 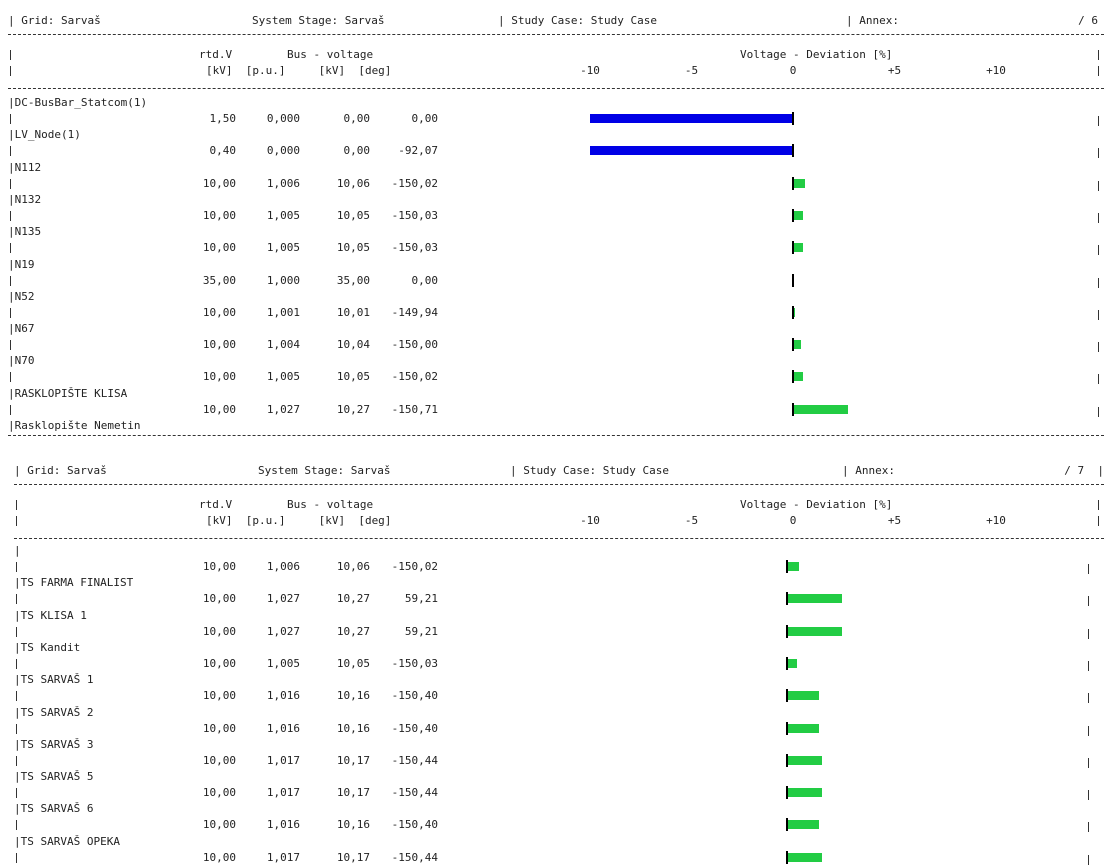 I want to click on bus-name: |RASKLOPIŠTE KLISA, so click(x=68, y=393).